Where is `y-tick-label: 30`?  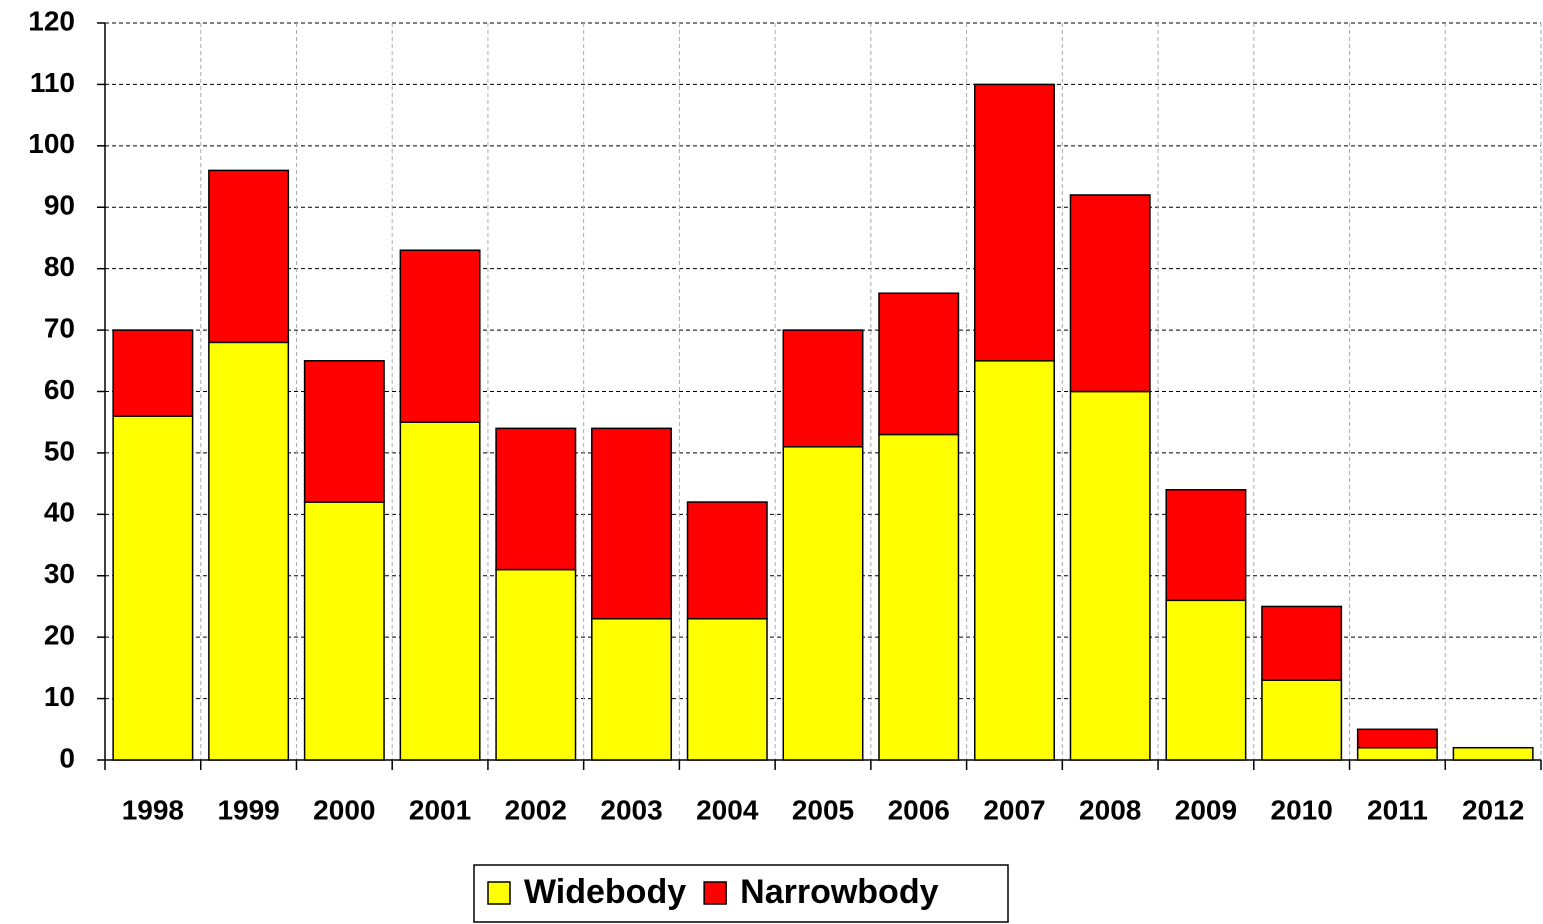
y-tick-label: 30 is located at coordinates (59, 573).